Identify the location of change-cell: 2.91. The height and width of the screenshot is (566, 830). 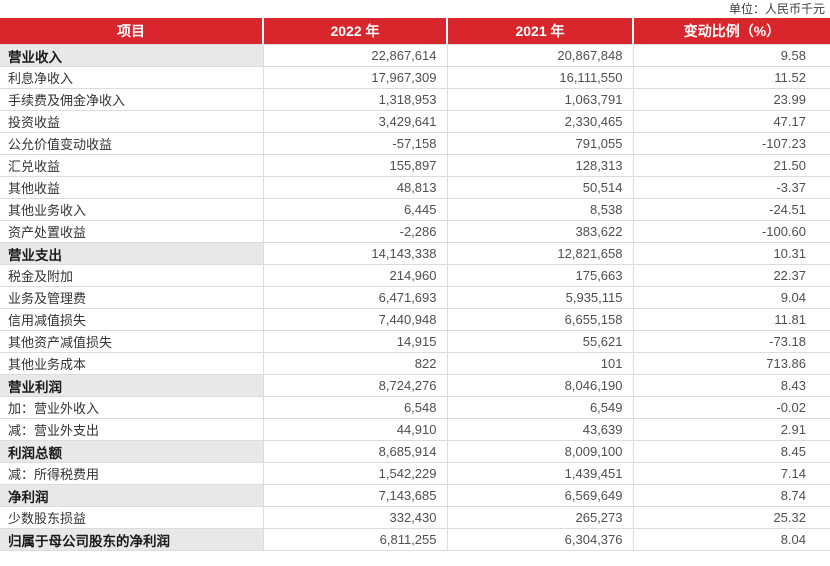
(731, 429).